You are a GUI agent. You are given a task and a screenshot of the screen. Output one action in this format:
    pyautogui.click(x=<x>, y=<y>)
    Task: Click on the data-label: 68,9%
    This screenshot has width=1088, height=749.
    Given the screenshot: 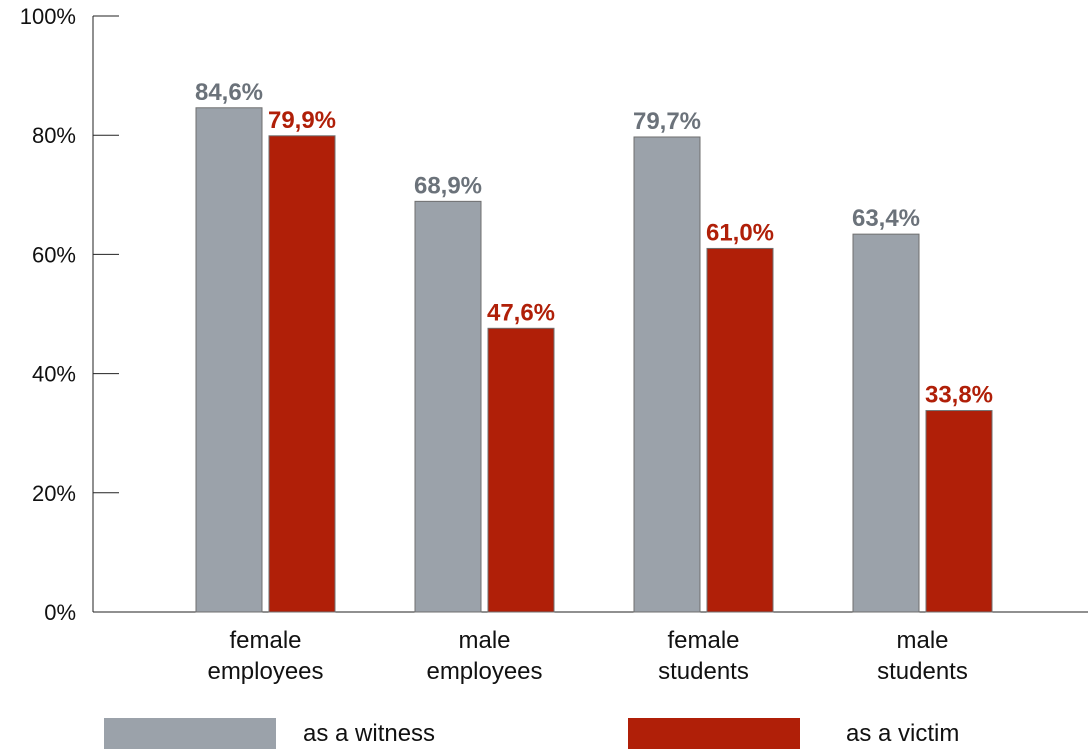 What is the action you would take?
    pyautogui.click(x=448, y=185)
    